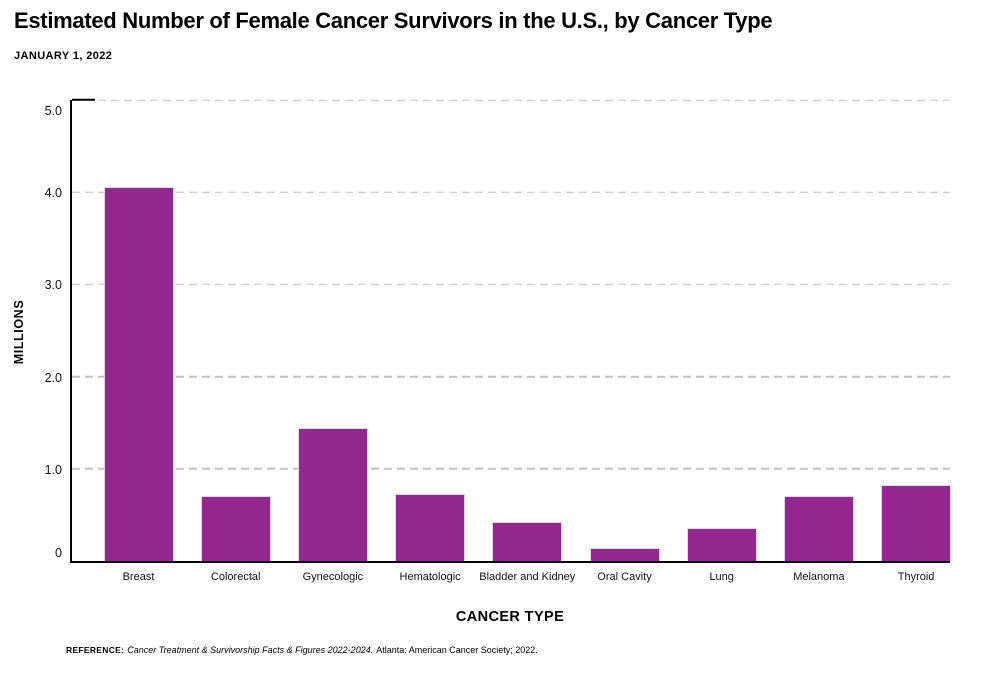 This screenshot has height=680, width=1000. What do you see at coordinates (53, 285) in the screenshot?
I see `y-tick-3.0: 3.0` at bounding box center [53, 285].